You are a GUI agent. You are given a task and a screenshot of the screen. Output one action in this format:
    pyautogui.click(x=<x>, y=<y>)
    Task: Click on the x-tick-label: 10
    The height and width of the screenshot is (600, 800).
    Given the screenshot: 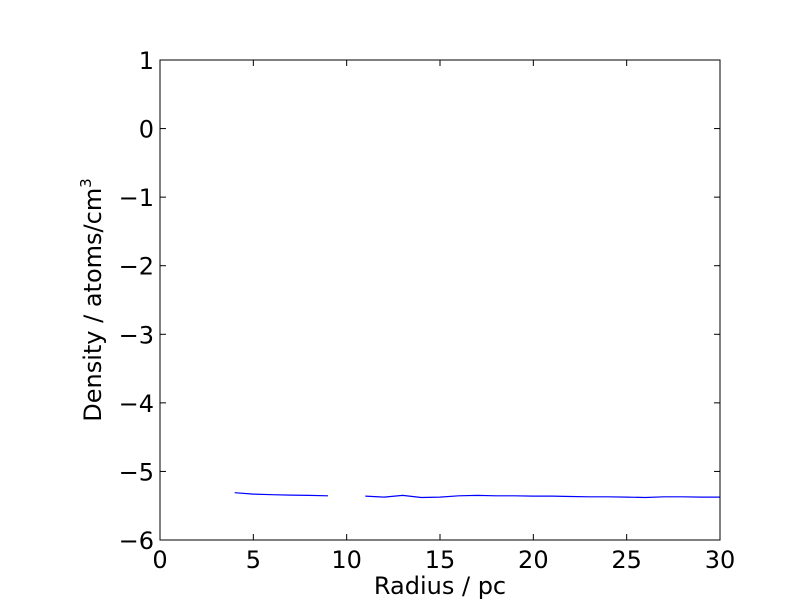 What is the action you would take?
    pyautogui.click(x=346, y=560)
    